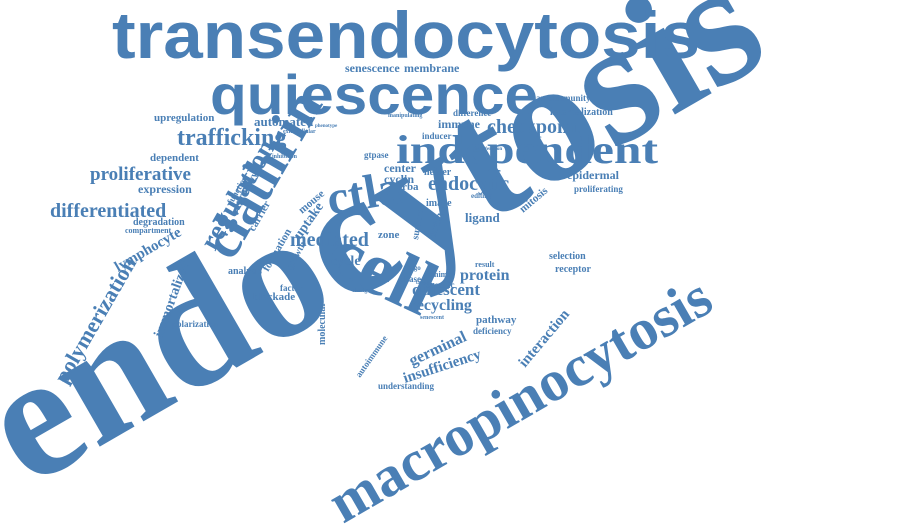 The width and height of the screenshot is (900, 531). I want to click on word-ligand: ligand, so click(482, 217).